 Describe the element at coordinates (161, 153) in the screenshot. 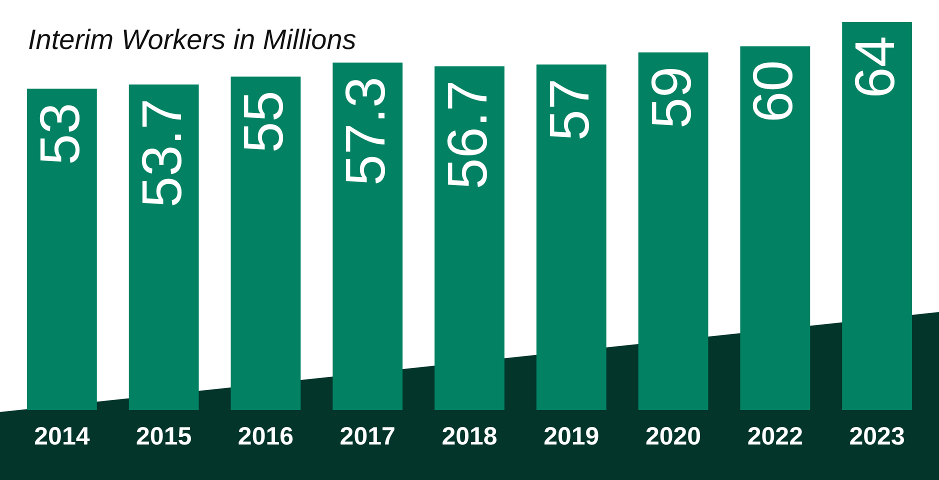

I see `data-label: 53.7` at that location.